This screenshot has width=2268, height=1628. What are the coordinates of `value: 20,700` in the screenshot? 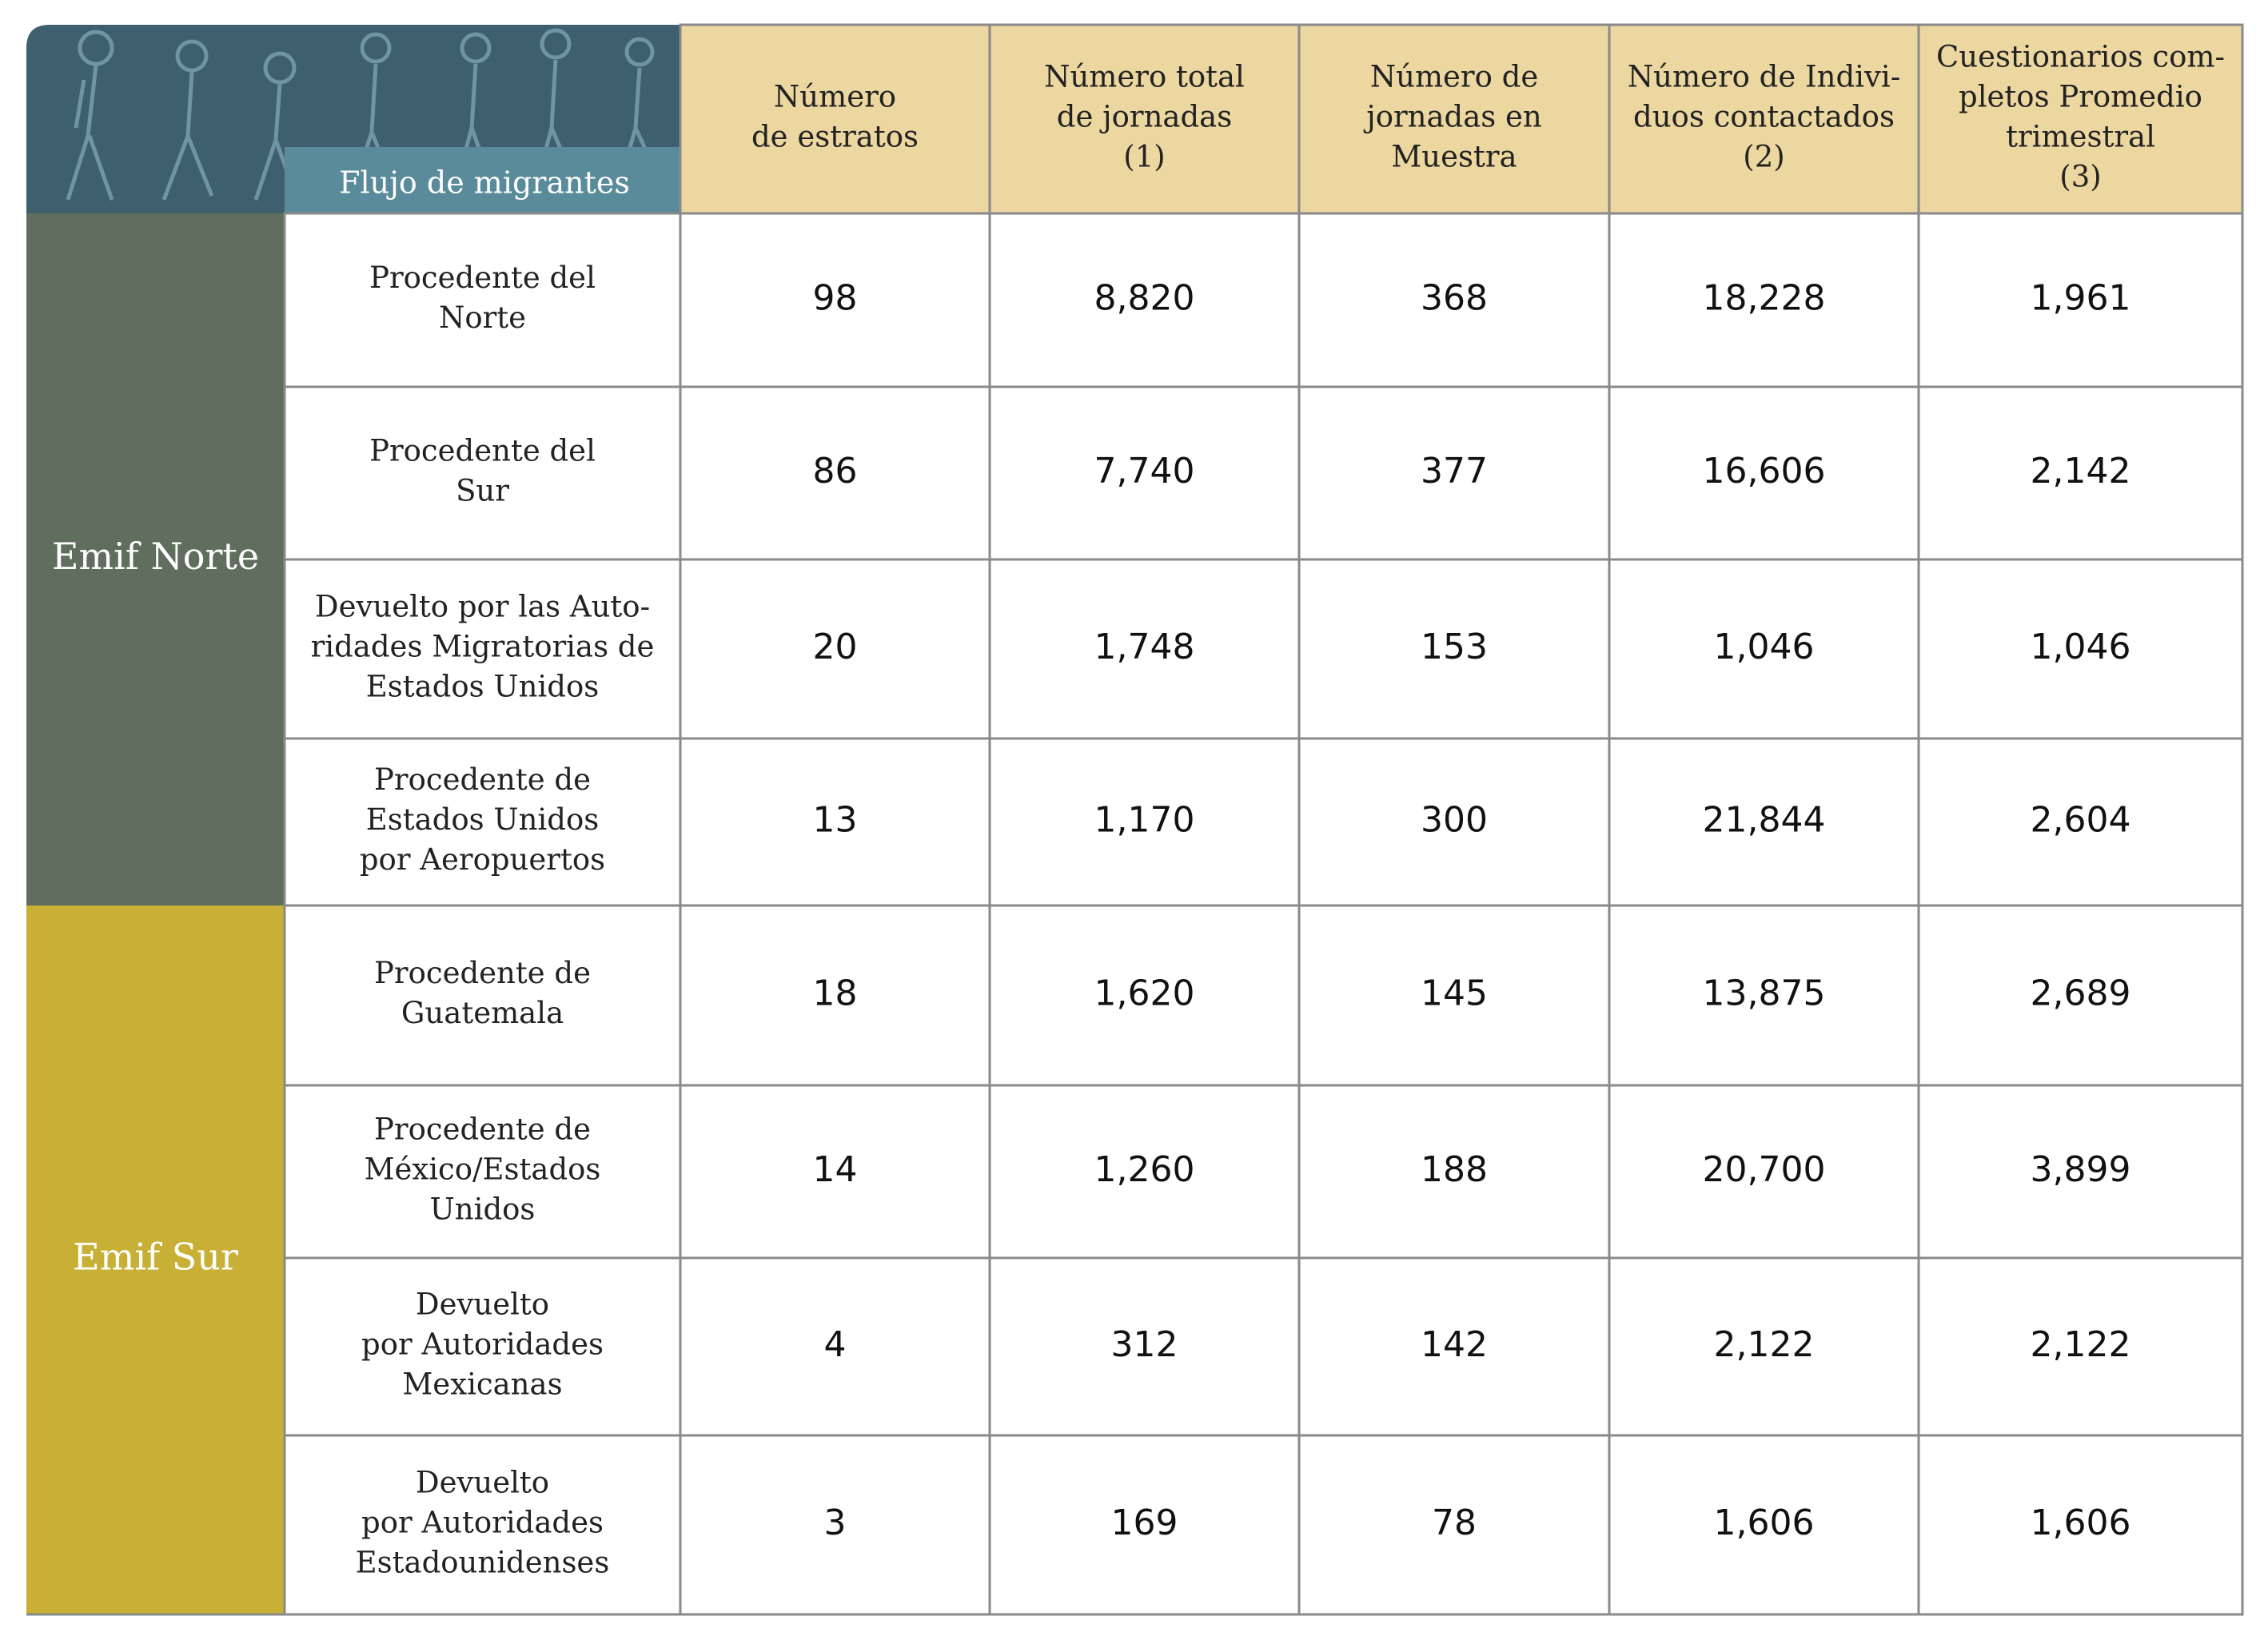 It's located at (1764, 1169).